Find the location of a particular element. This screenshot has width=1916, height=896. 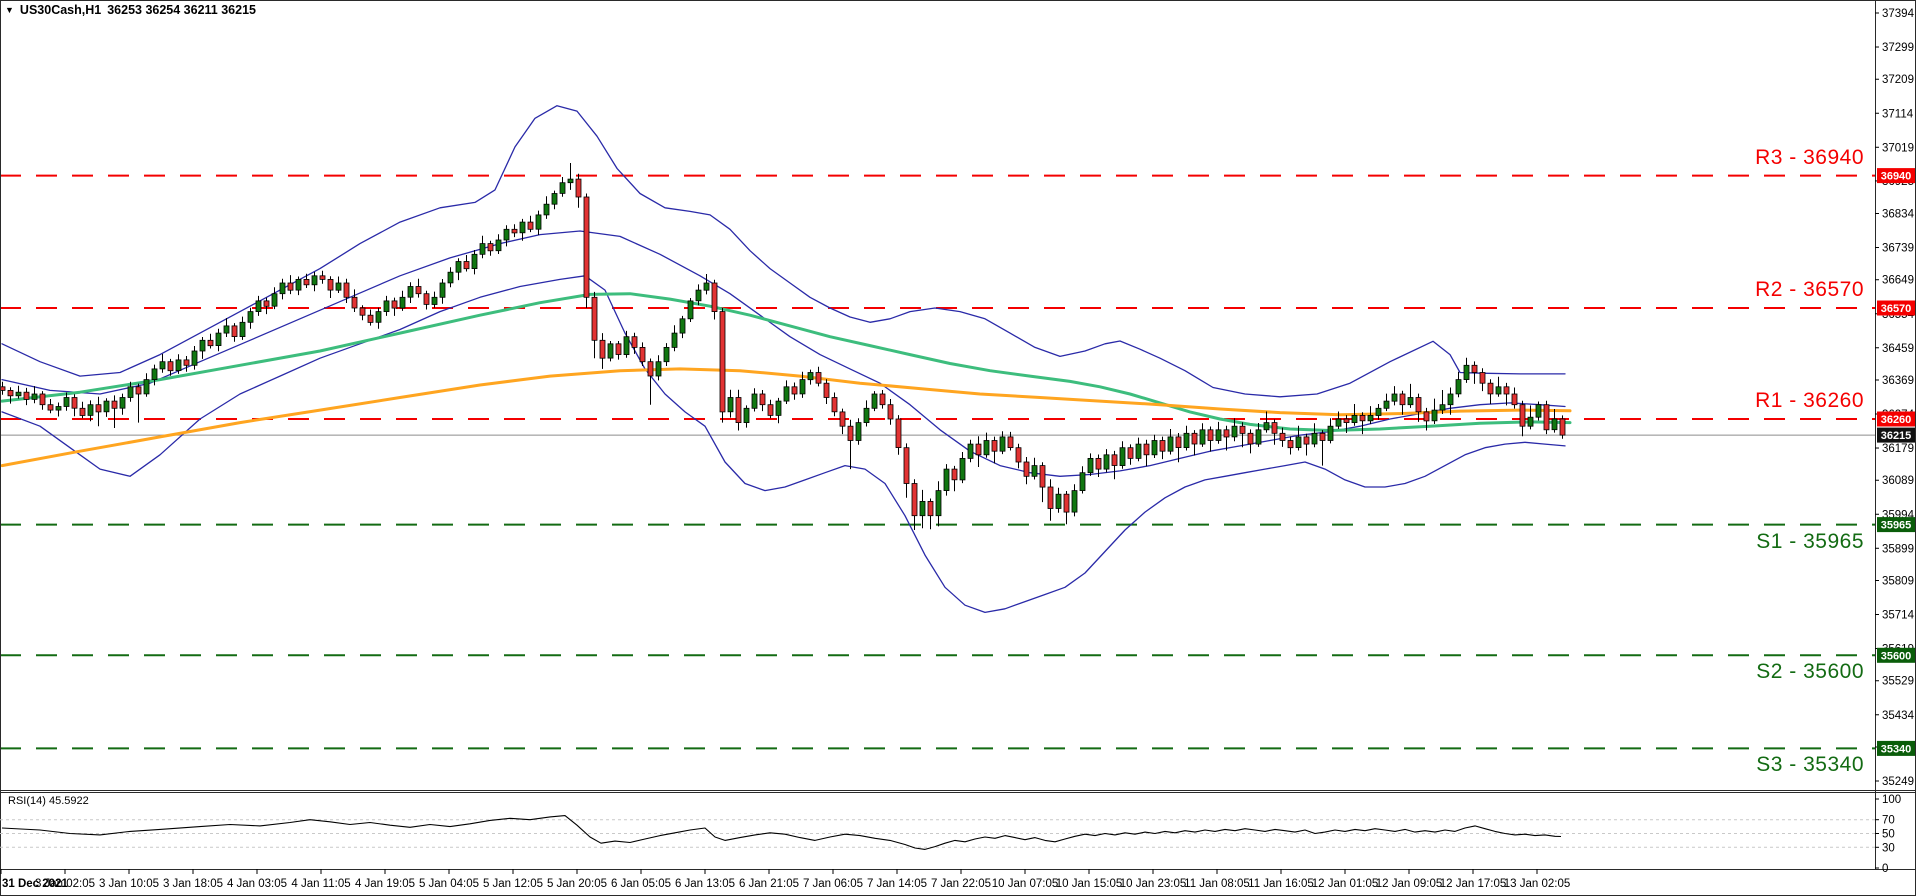

symbol-dropdown-icon: ▼ is located at coordinates (9, 9).